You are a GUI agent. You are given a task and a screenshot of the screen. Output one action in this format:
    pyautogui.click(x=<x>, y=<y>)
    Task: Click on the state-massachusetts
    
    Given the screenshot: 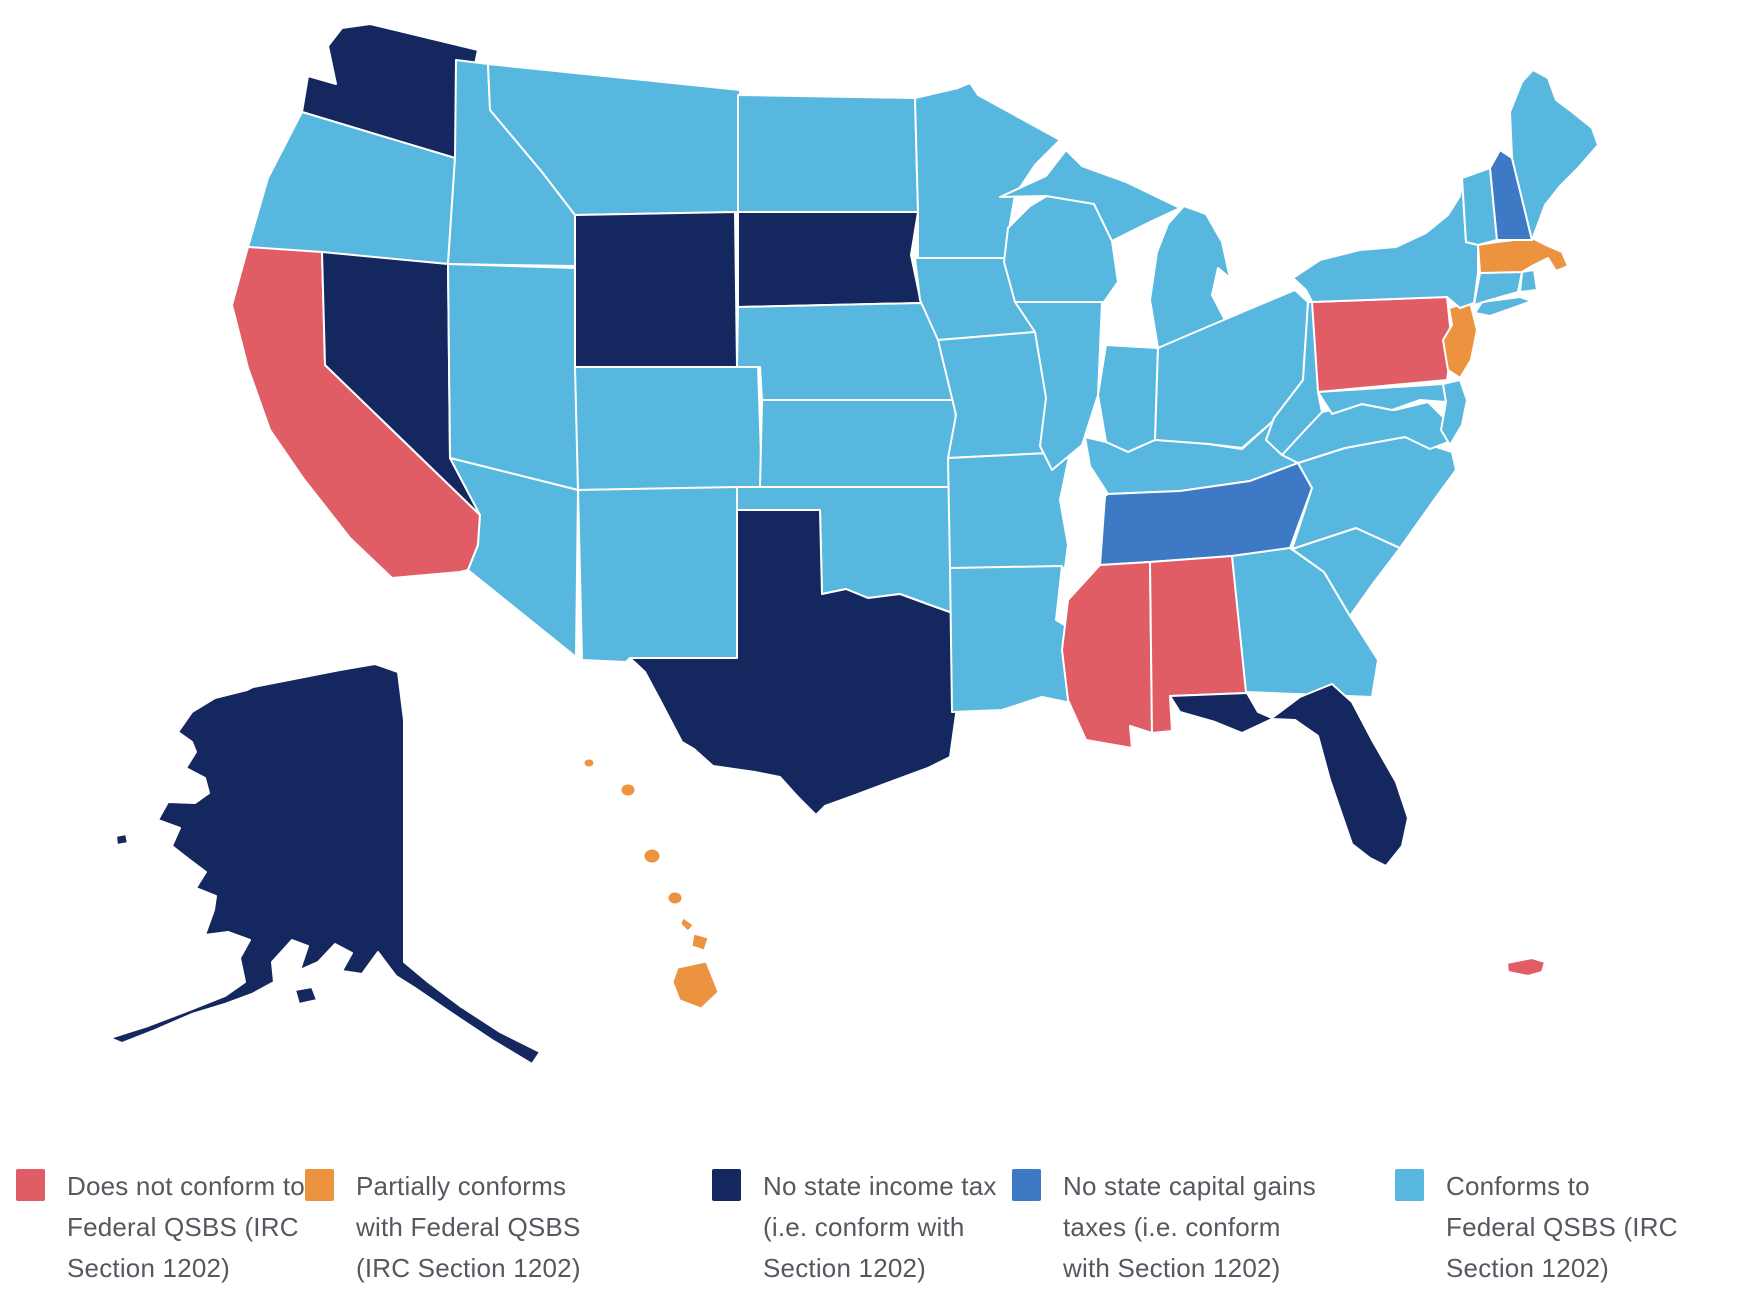 What is the action you would take?
    pyautogui.click(x=1523, y=255)
    